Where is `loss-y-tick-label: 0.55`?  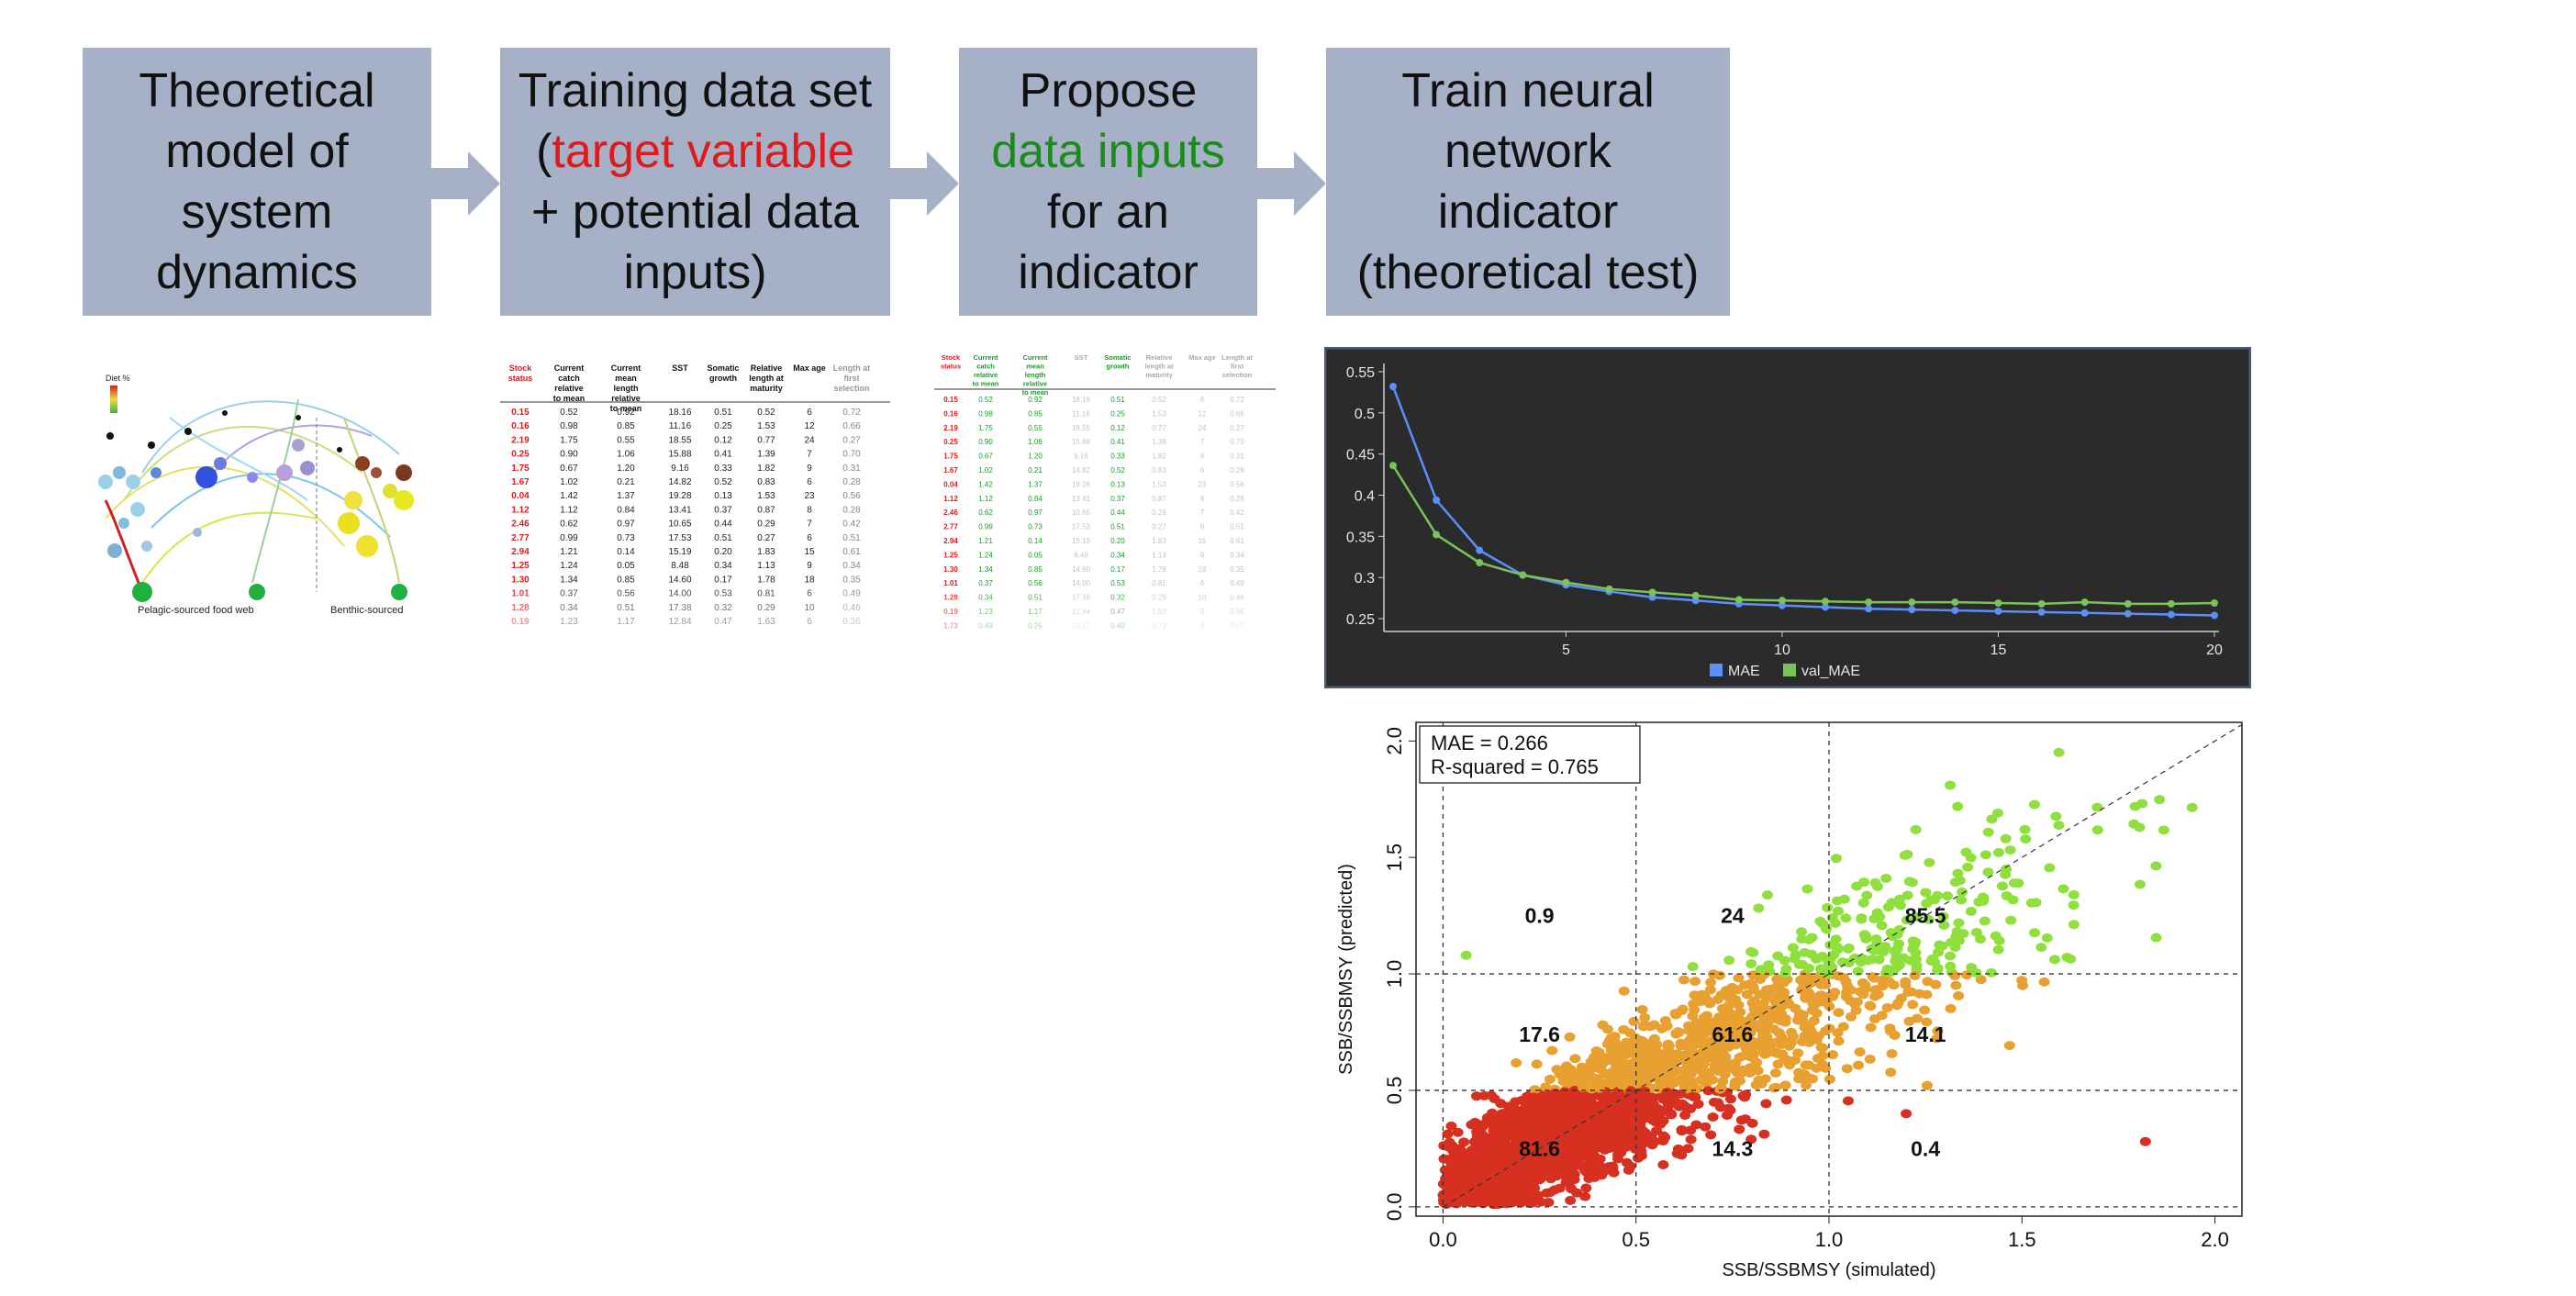 loss-y-tick-label: 0.55 is located at coordinates (1360, 373).